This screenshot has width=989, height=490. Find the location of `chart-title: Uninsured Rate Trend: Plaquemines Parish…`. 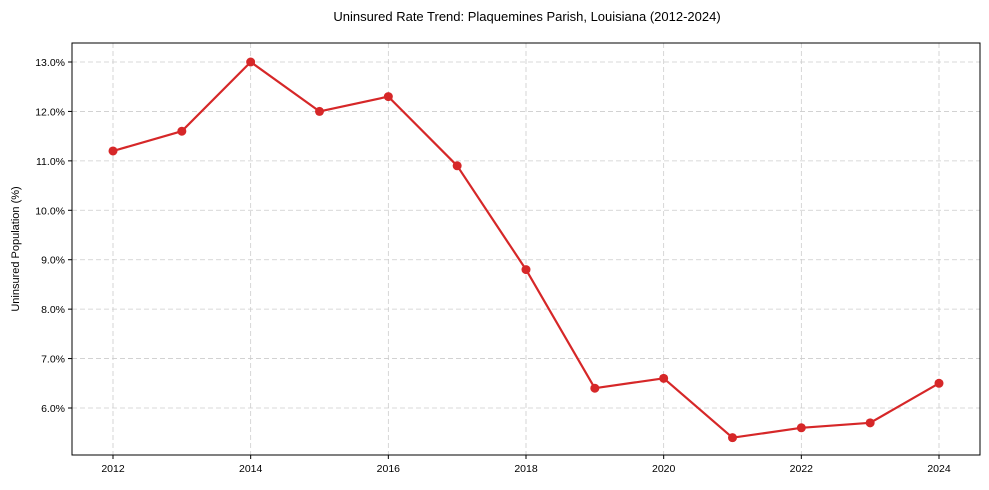

chart-title: Uninsured Rate Trend: Plaquemines Parish… is located at coordinates (526, 16).